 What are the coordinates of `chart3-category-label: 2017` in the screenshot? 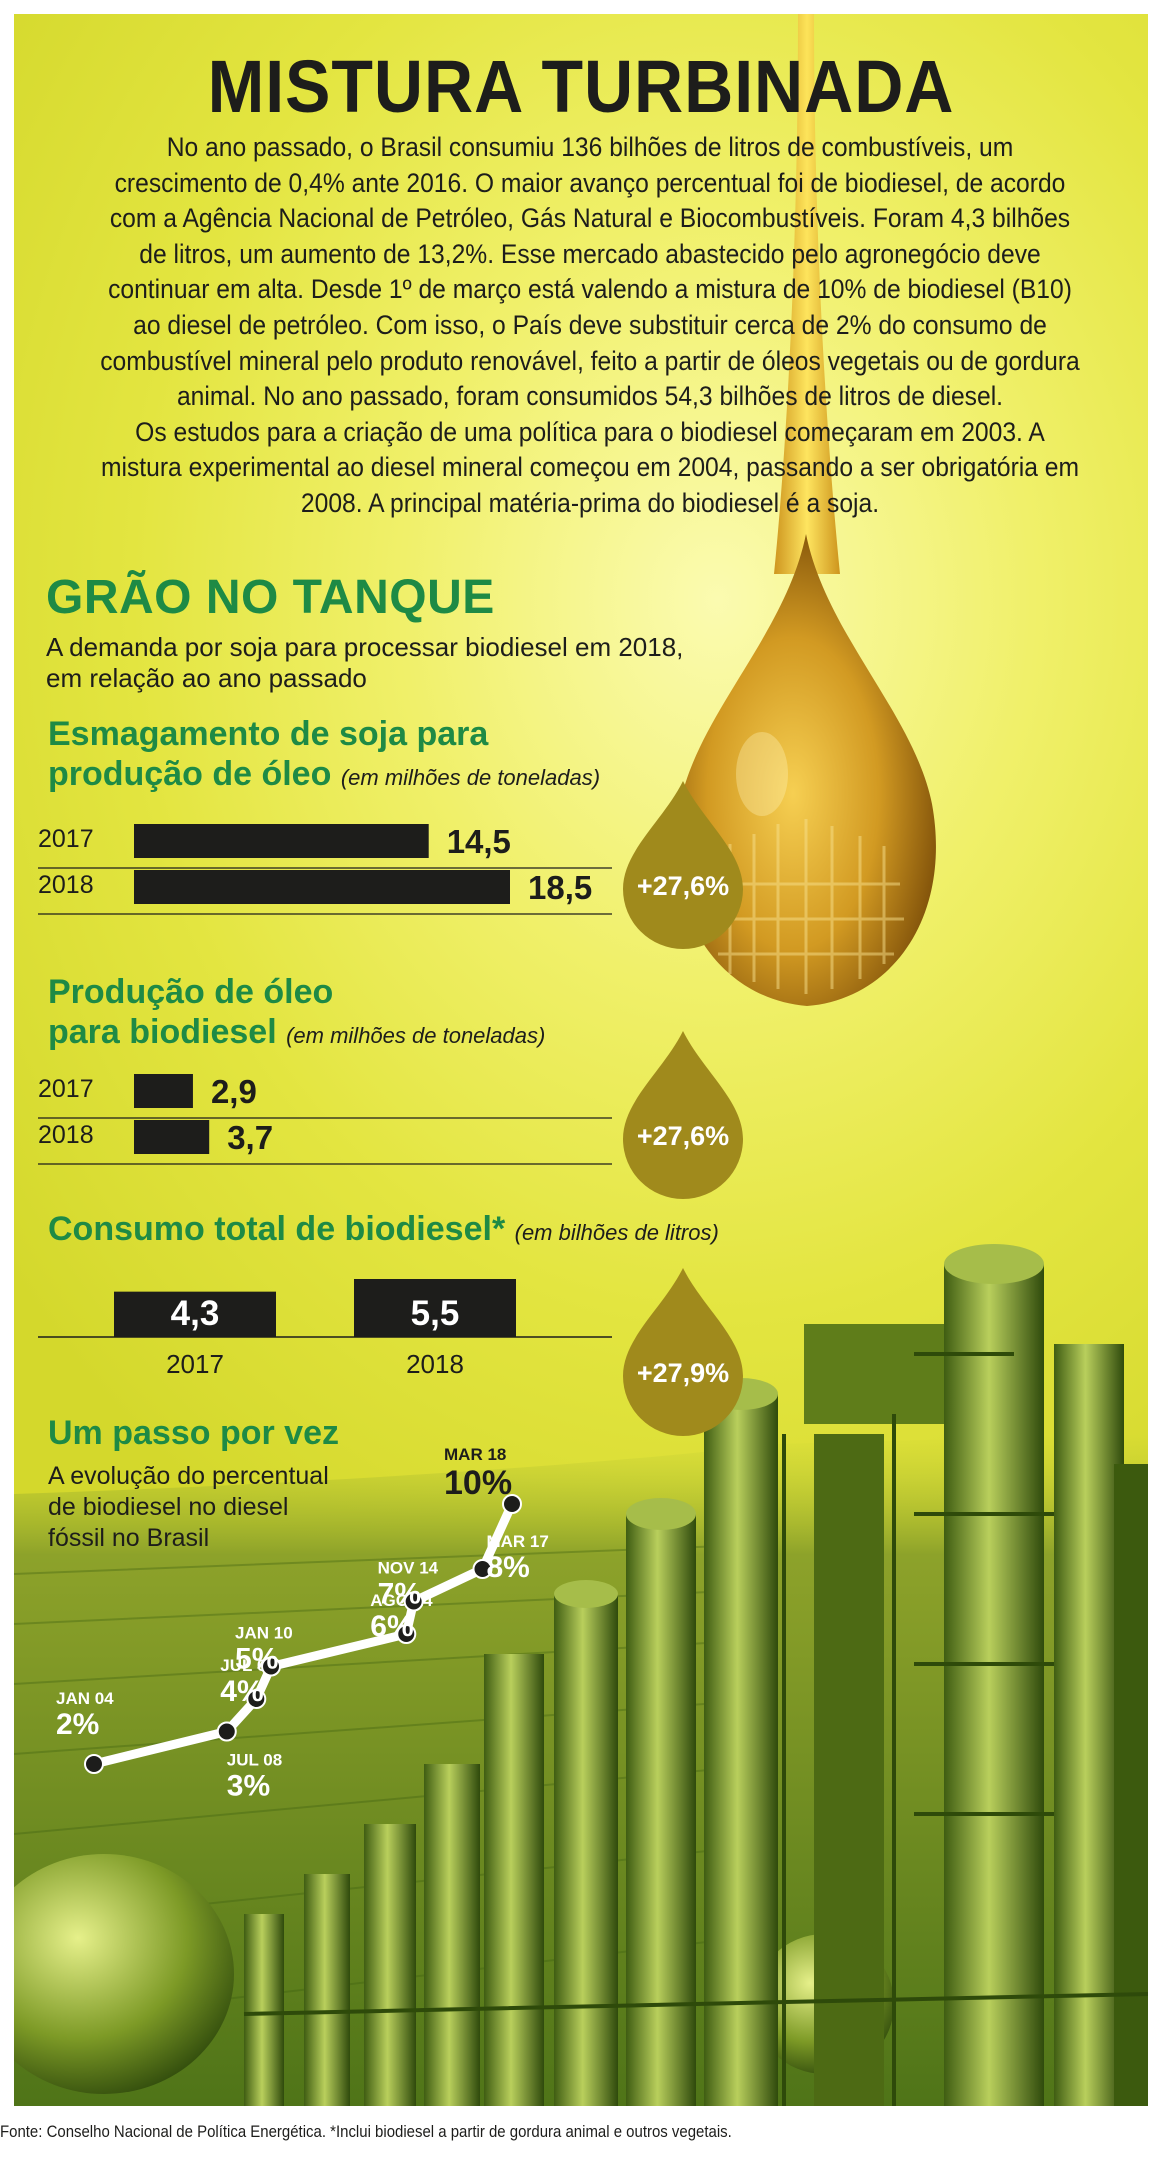 It's located at (195, 1364).